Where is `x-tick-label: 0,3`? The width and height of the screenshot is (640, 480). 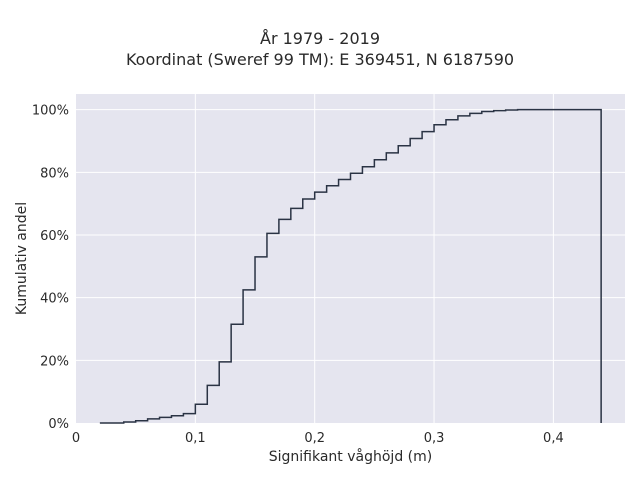
x-tick-label: 0,3 is located at coordinates (434, 438).